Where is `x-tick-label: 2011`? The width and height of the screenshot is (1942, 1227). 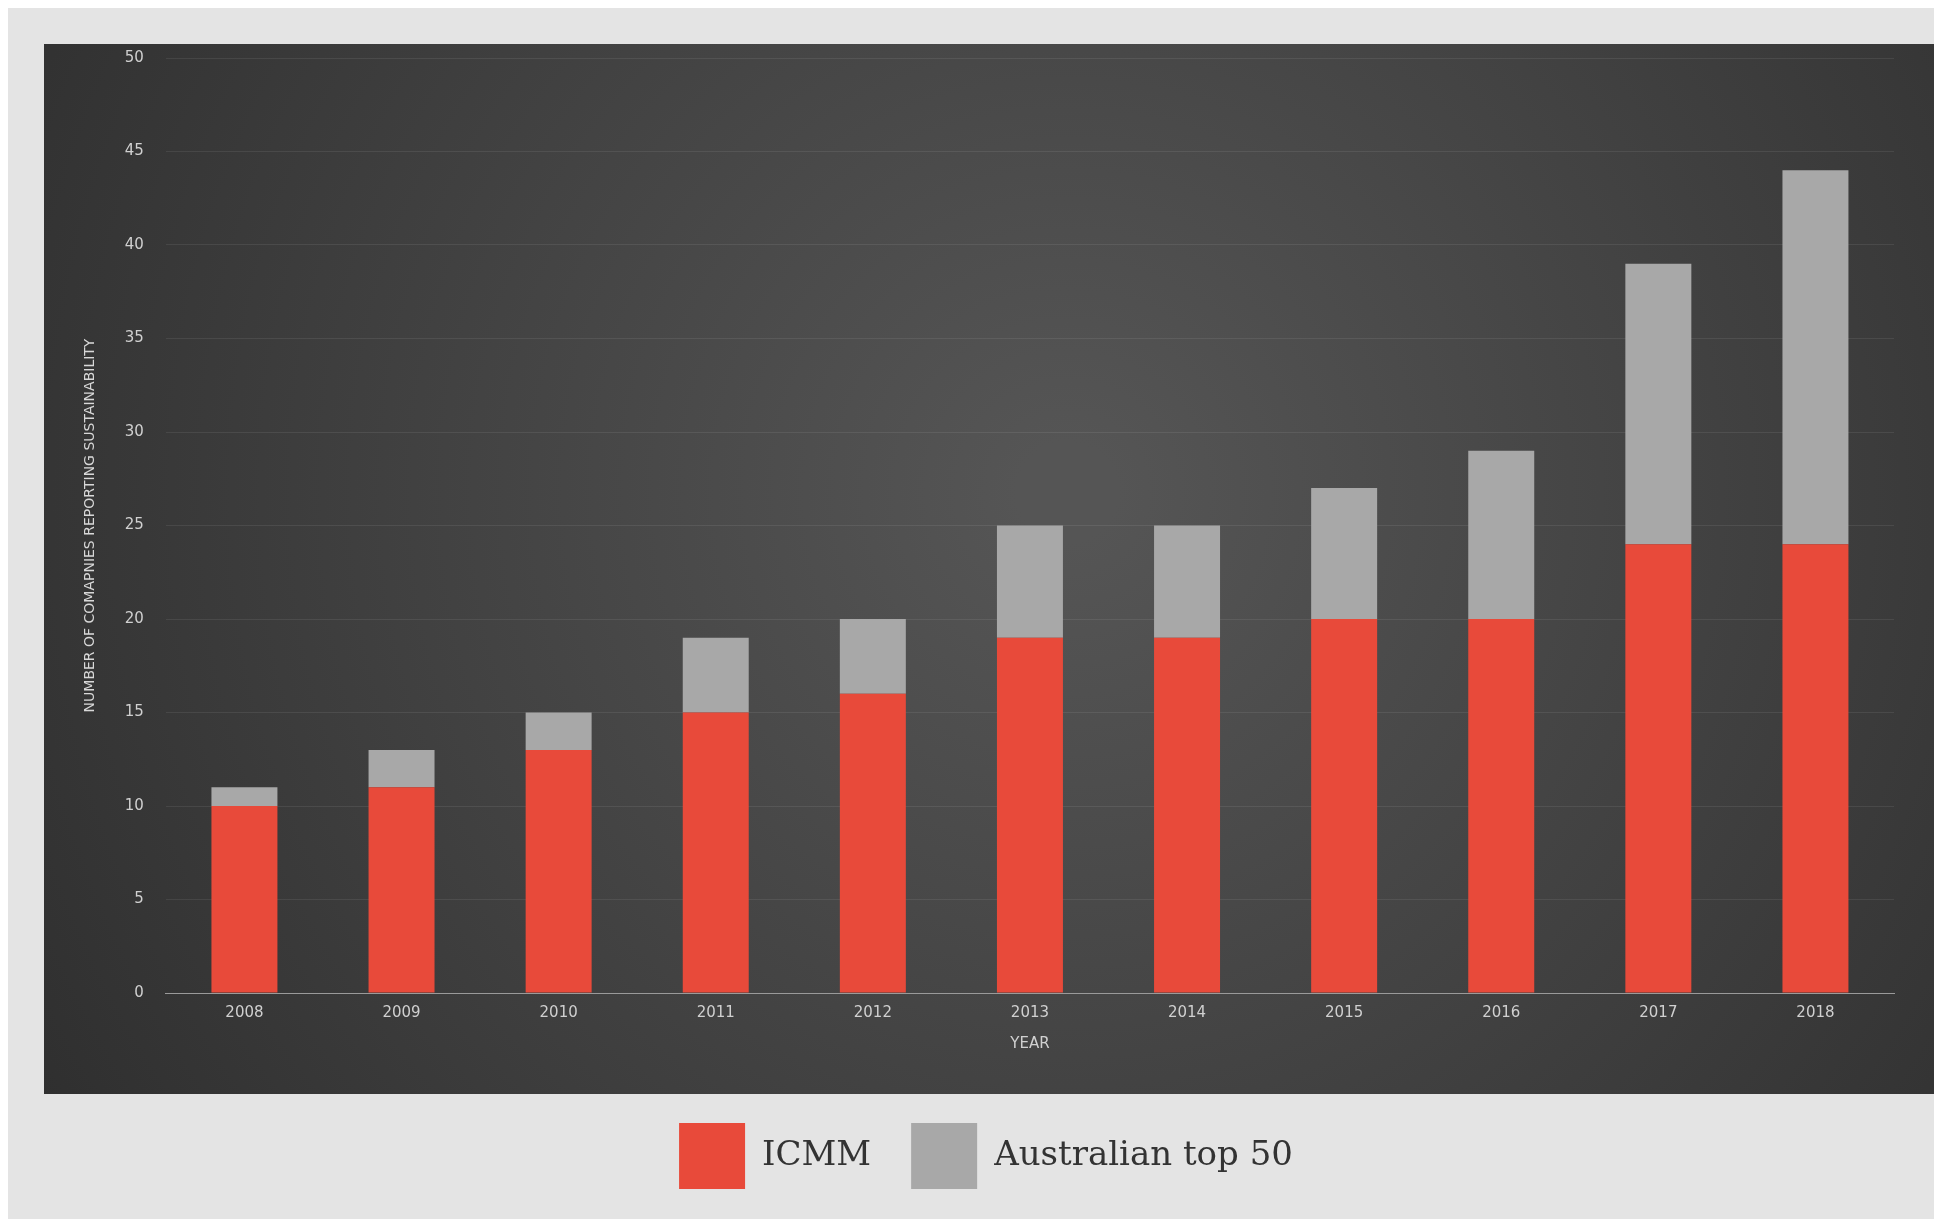
x-tick-label: 2011 is located at coordinates (715, 1011).